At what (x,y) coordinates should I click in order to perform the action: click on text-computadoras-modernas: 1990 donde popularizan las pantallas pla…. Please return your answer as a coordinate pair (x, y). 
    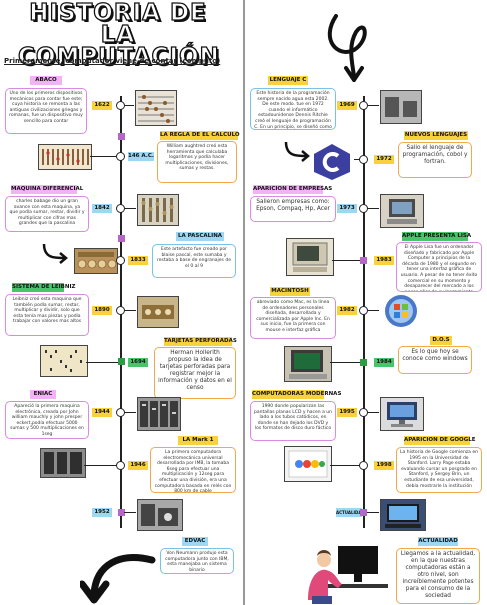
    Looking at the image, I should click on (293, 421).